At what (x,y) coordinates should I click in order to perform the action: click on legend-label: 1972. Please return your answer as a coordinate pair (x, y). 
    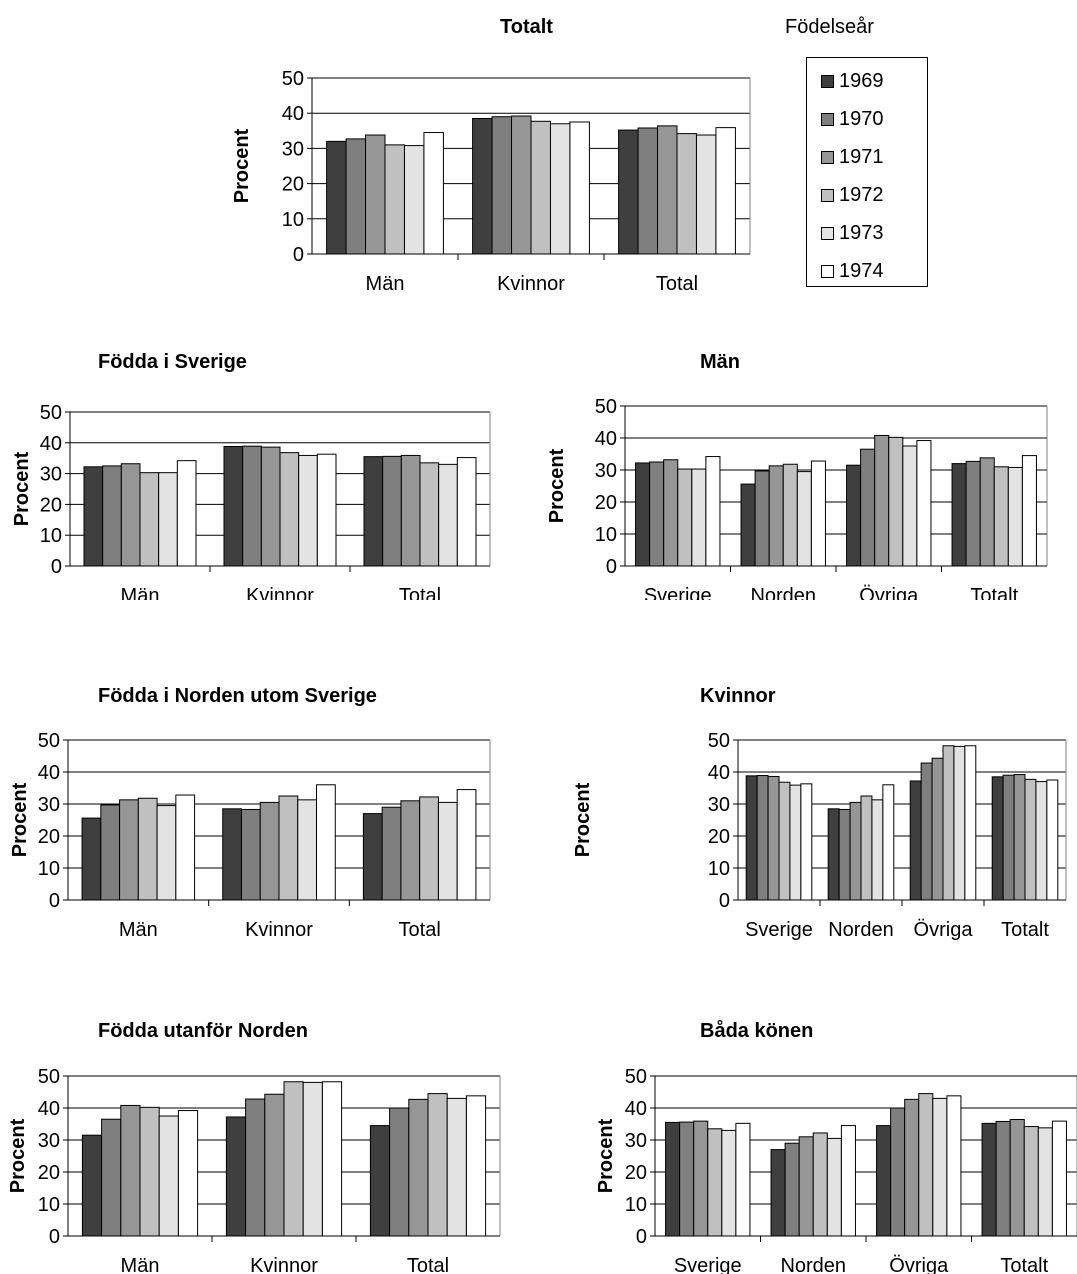
    Looking at the image, I should click on (861, 194).